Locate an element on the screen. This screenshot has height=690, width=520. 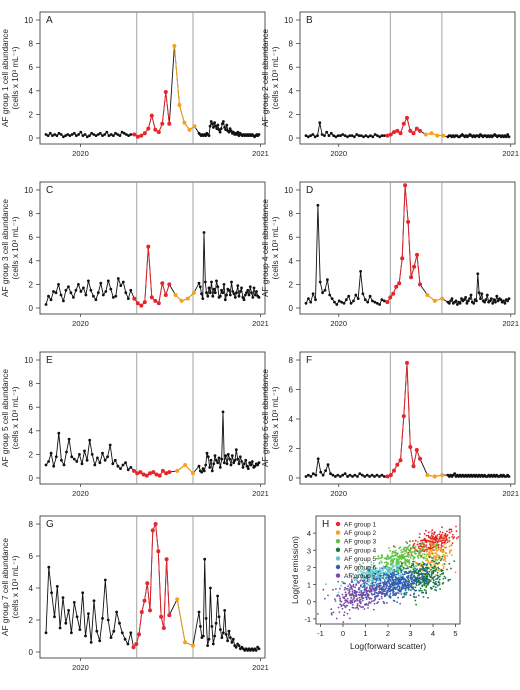
panel-label: C is located at coordinates (49, 190).